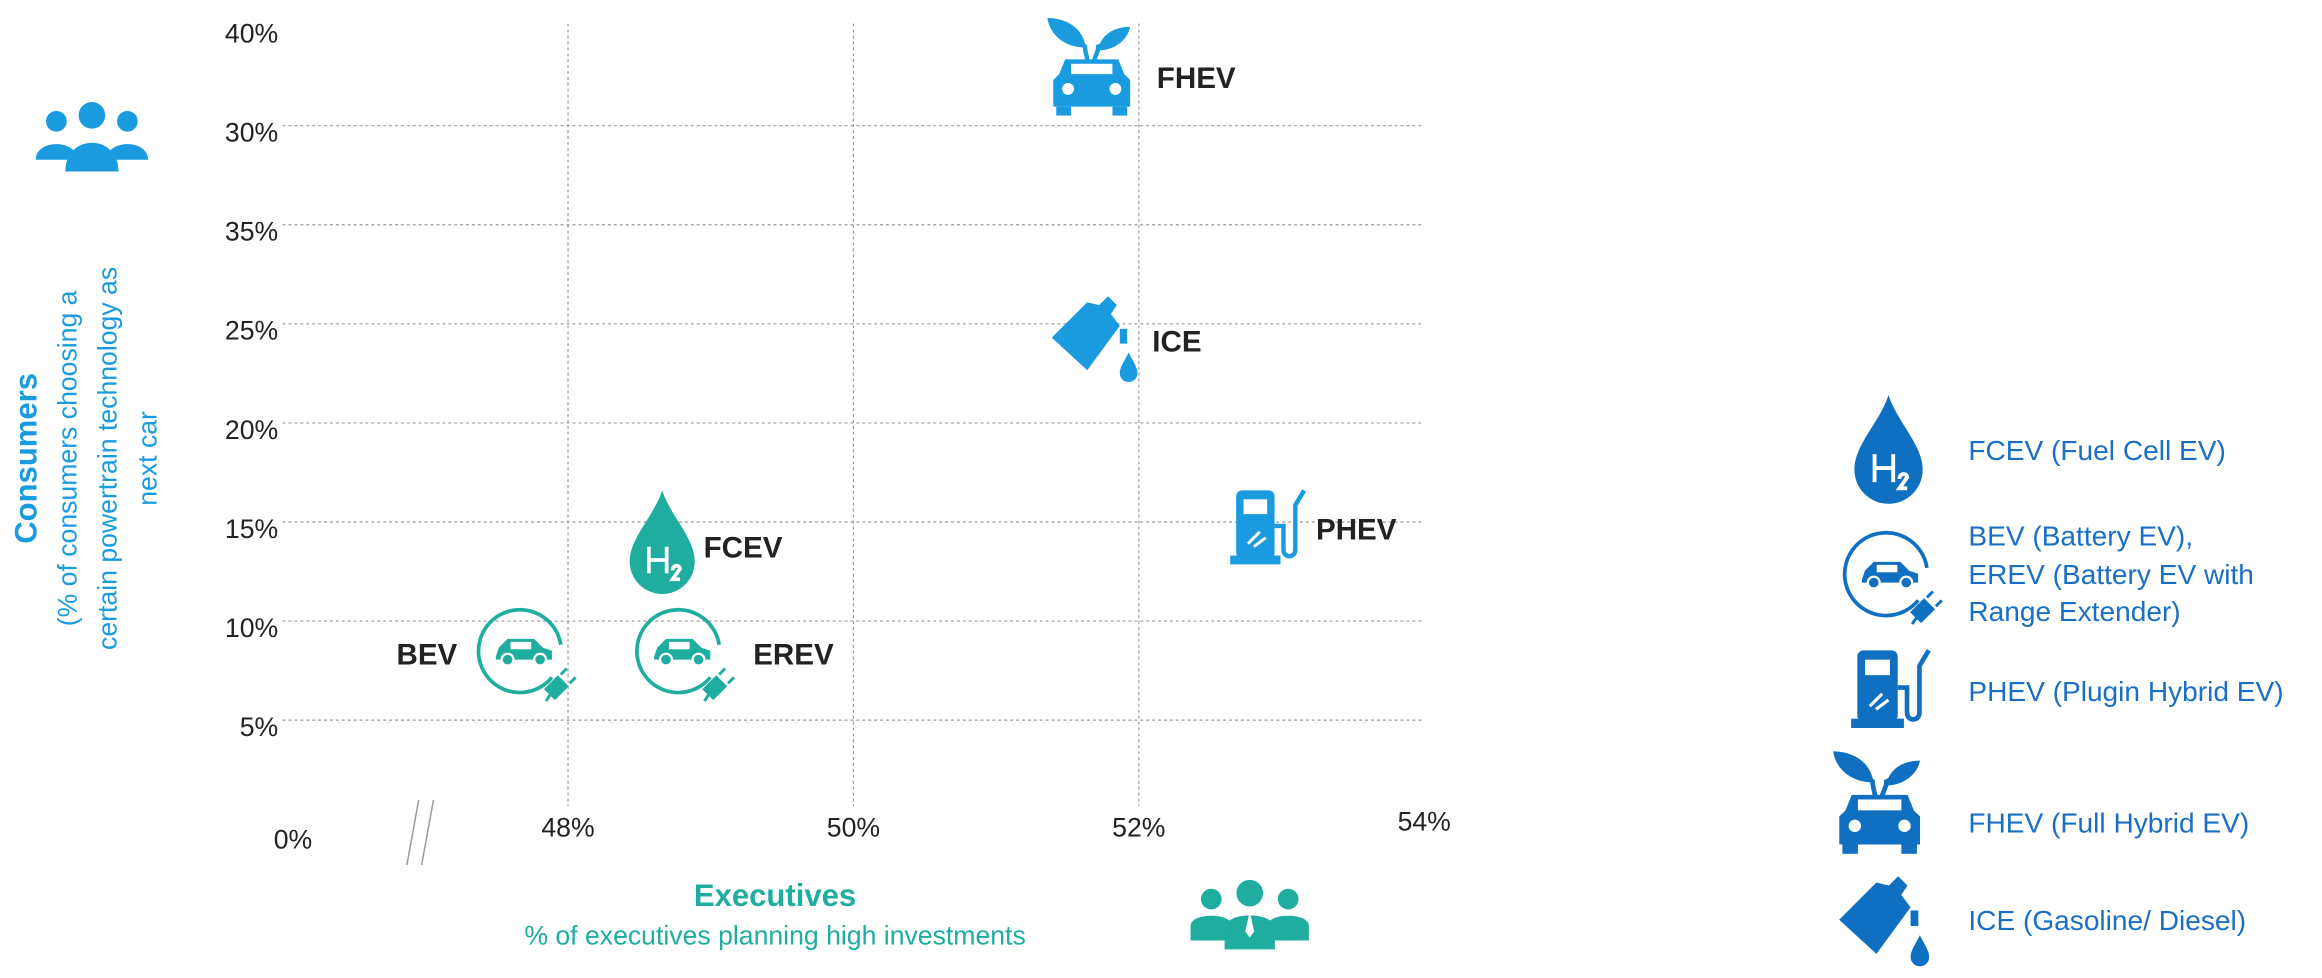 This screenshot has height=978, width=2322. What do you see at coordinates (293, 839) in the screenshot?
I see `x-origin-label: 0%` at bounding box center [293, 839].